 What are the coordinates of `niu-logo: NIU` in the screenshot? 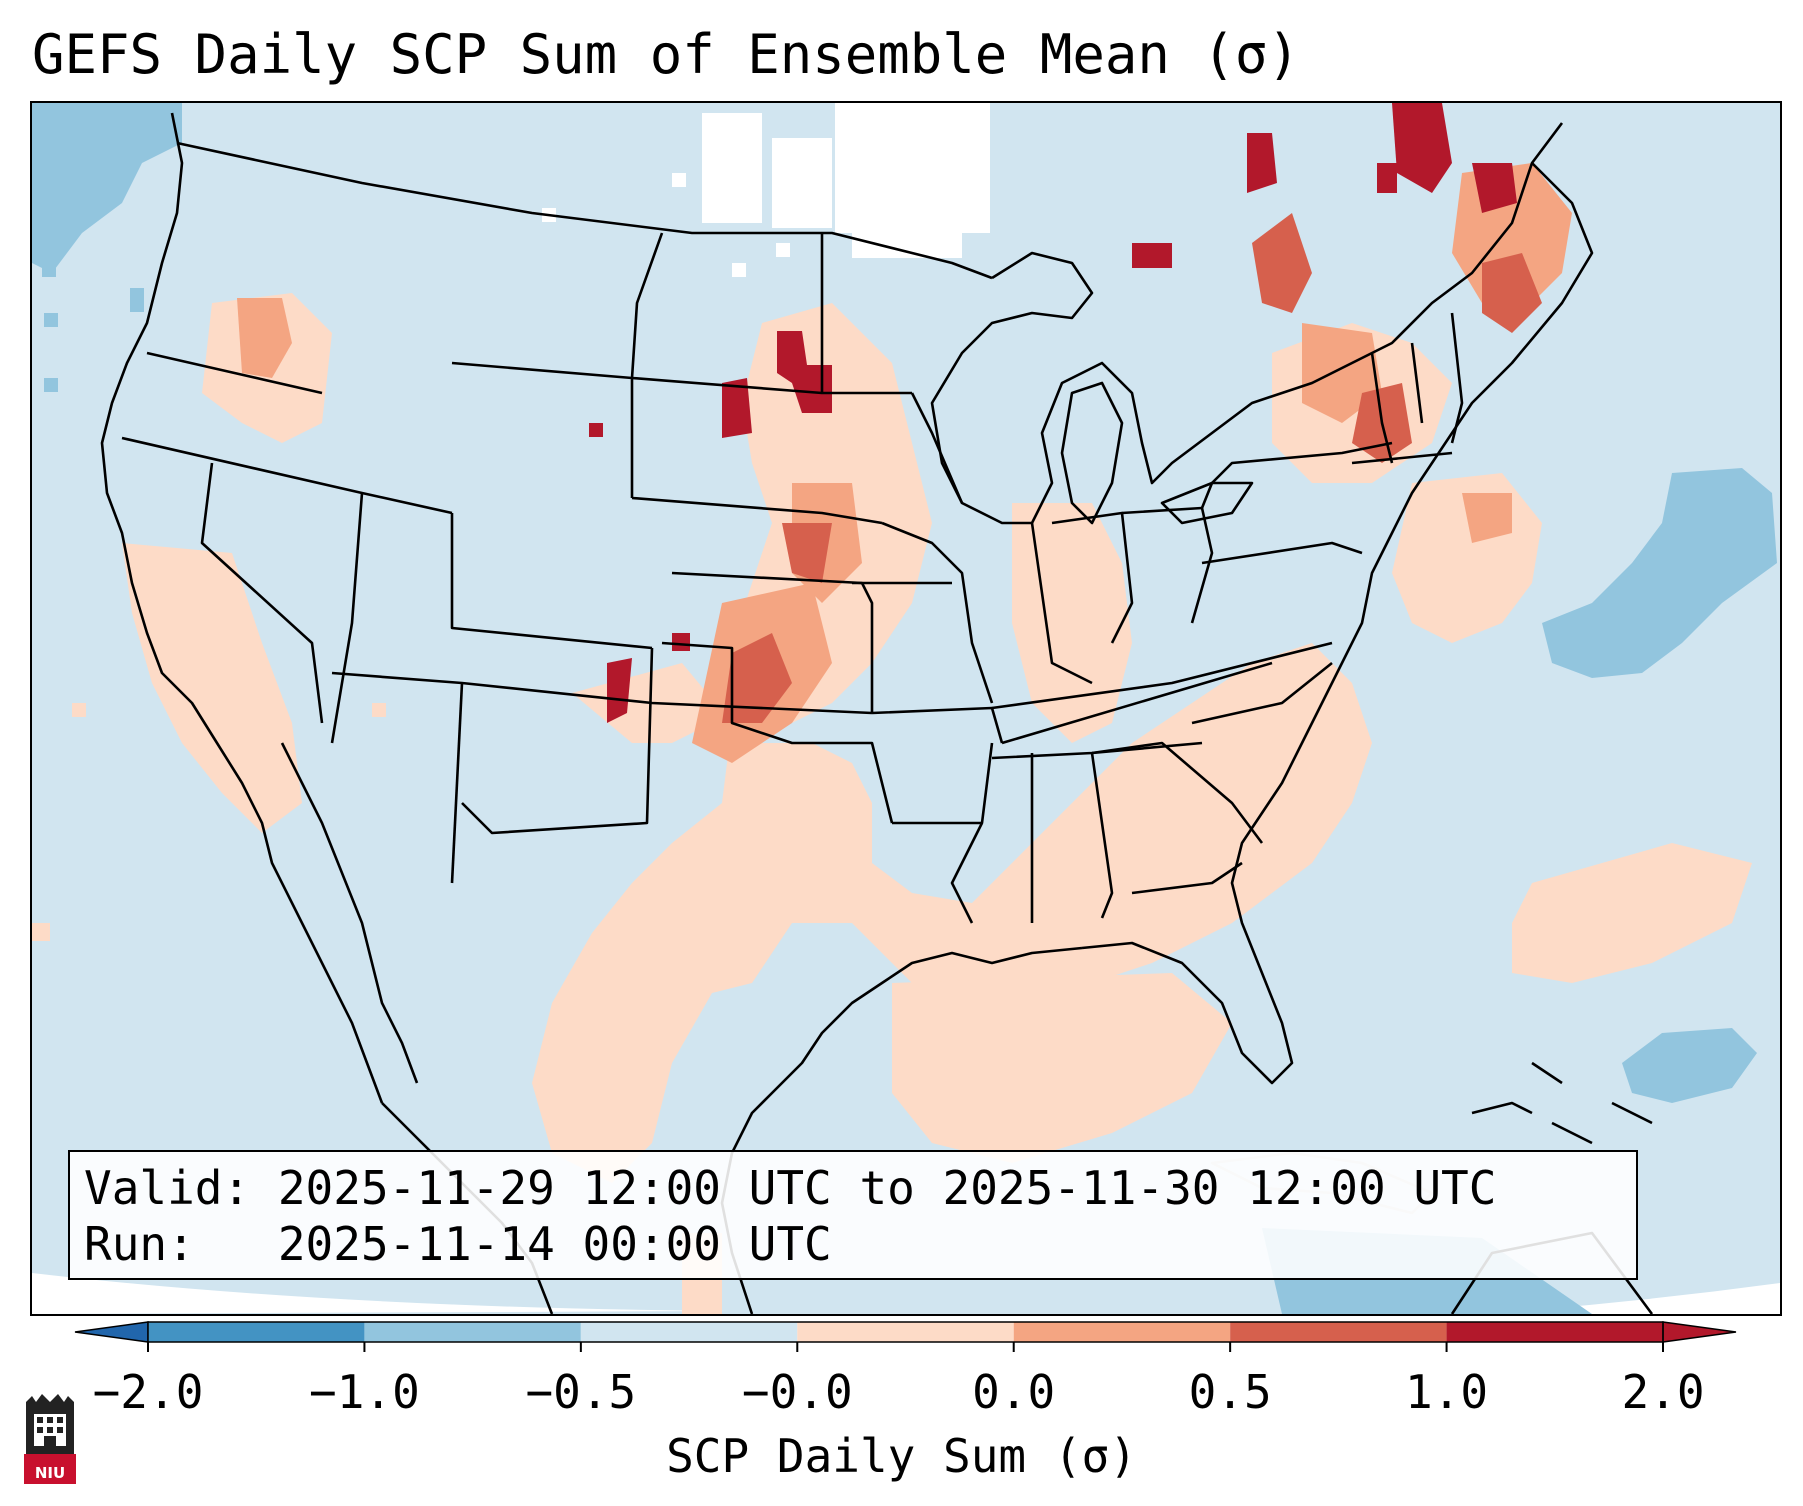 It's located at (50, 1439).